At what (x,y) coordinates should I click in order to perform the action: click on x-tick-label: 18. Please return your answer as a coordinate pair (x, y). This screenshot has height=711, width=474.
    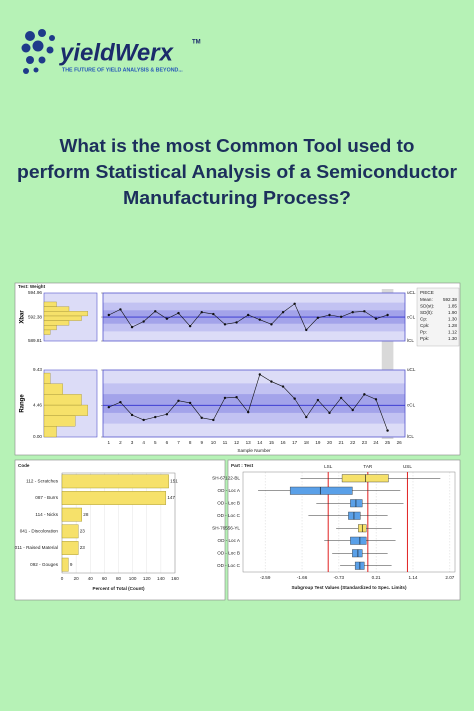
    Looking at the image, I should click on (307, 442).